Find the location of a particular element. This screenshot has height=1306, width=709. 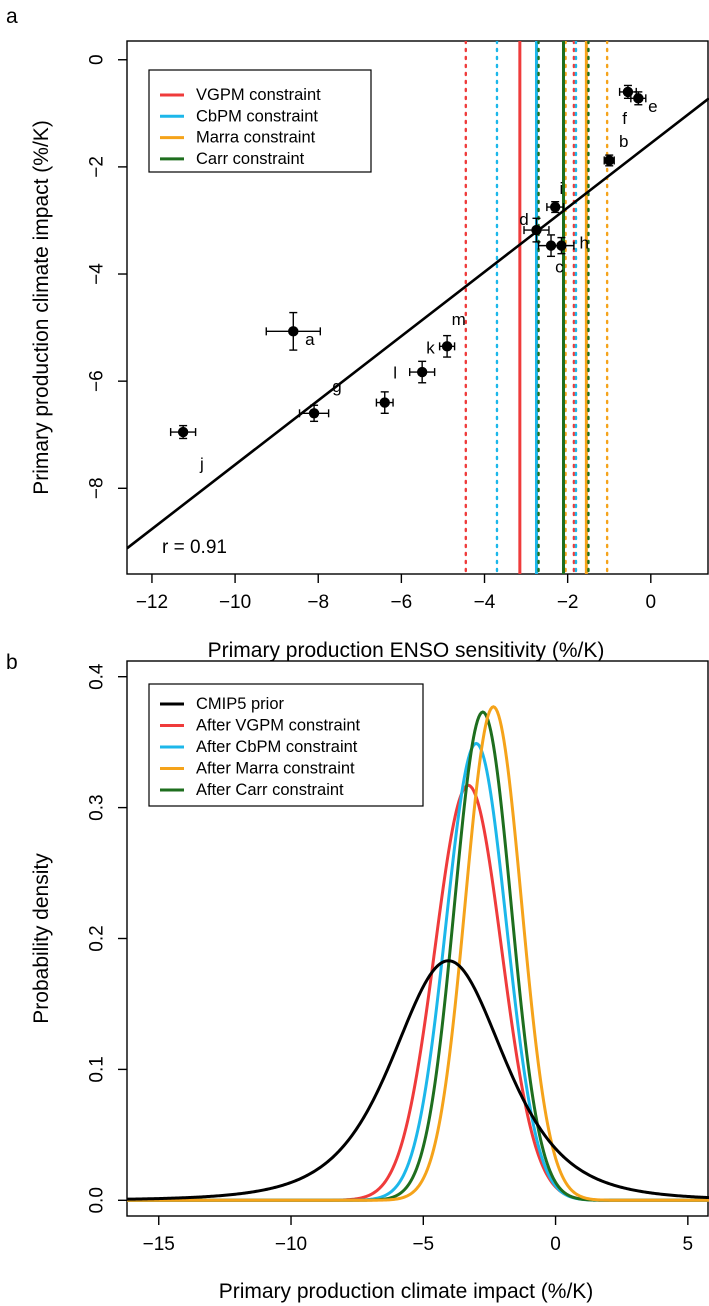

data-point-e is located at coordinates (638, 98).